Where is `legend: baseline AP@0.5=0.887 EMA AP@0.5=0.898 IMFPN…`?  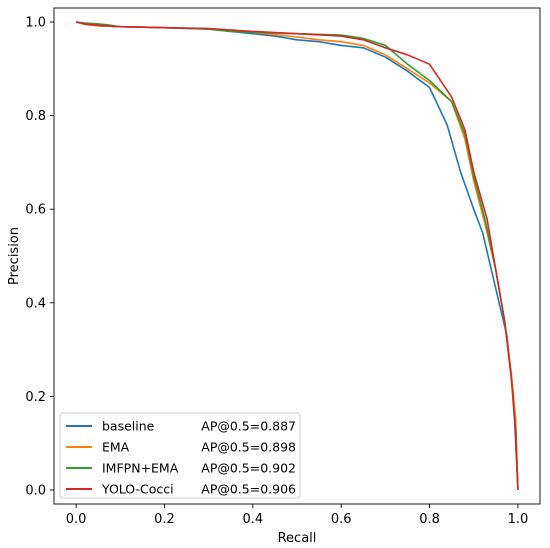
legend: baseline AP@0.5=0.887 EMA AP@0.5=0.898 IMFPN… is located at coordinates (180, 455).